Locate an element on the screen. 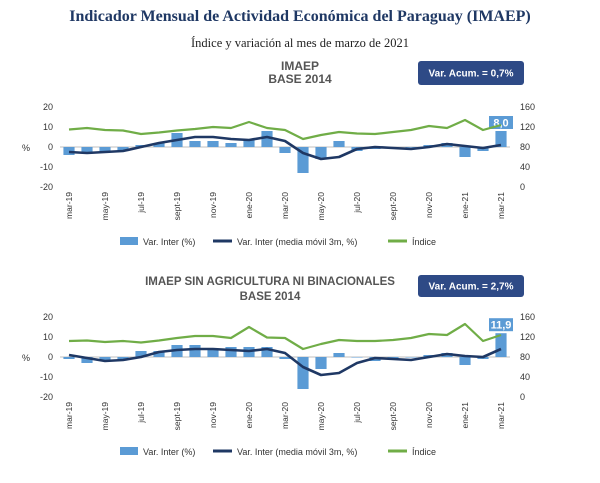 This screenshot has height=483, width=600. chart-title: IMAEP SIN AGRICULTURA NI BINACIONALES is located at coordinates (270, 282).